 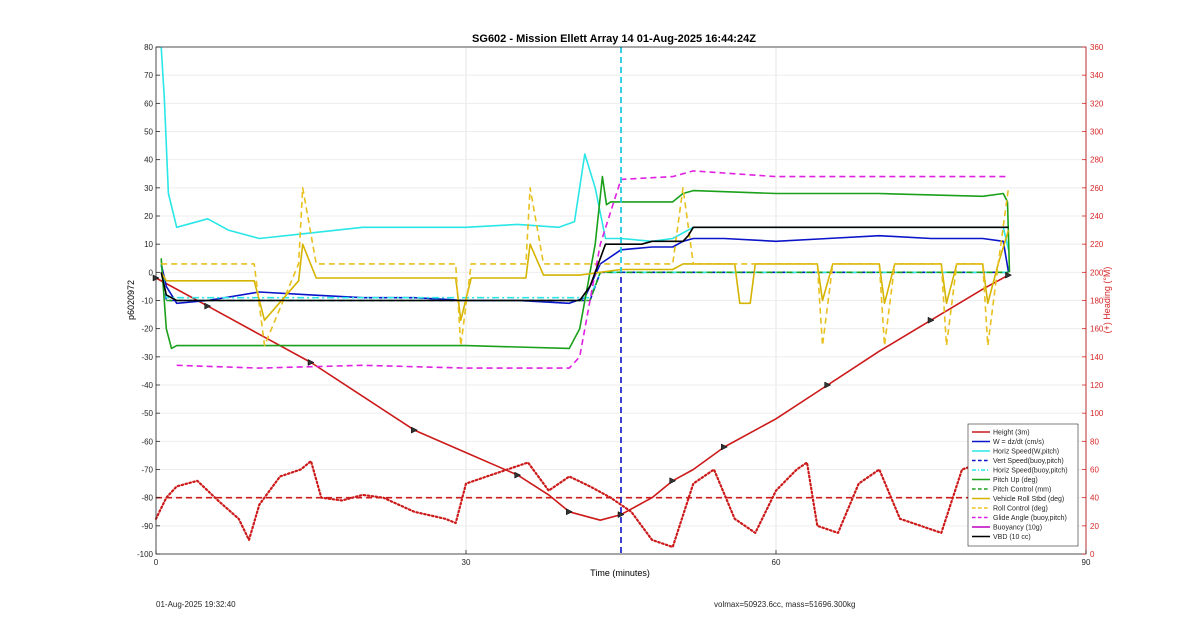 I want to click on y-axis-label-right: (+) Heading (°M), so click(x=1107, y=300).